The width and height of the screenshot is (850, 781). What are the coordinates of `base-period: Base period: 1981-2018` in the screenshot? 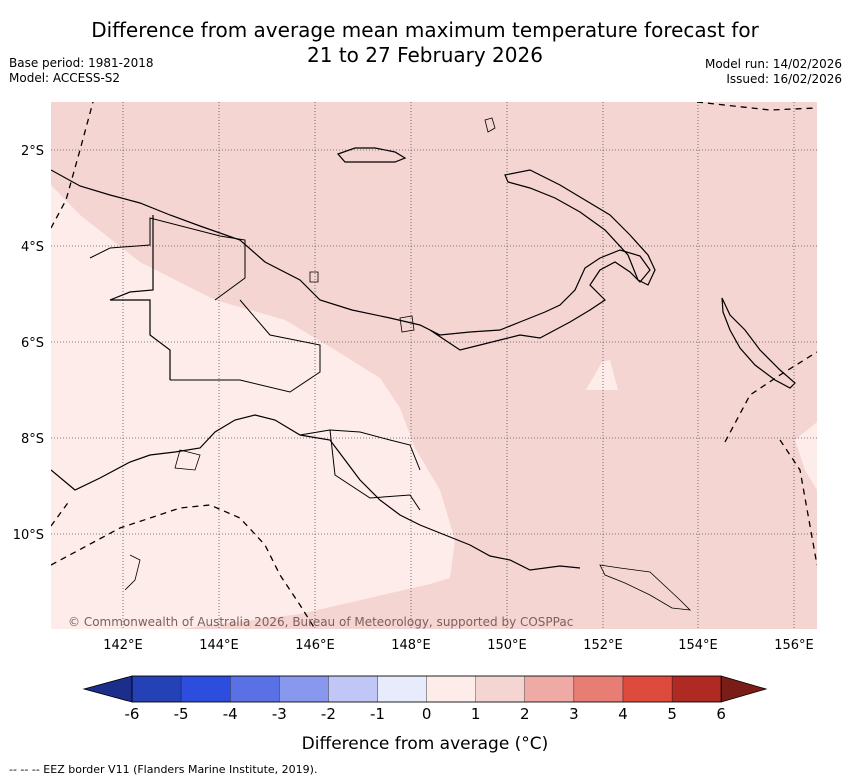 It's located at (81, 63).